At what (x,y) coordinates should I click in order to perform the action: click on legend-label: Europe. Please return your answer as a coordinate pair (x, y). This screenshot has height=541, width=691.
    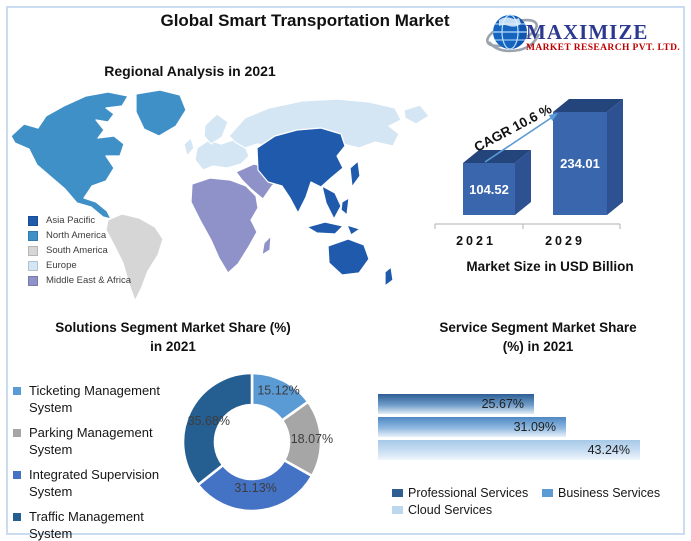
    Looking at the image, I should click on (61, 265).